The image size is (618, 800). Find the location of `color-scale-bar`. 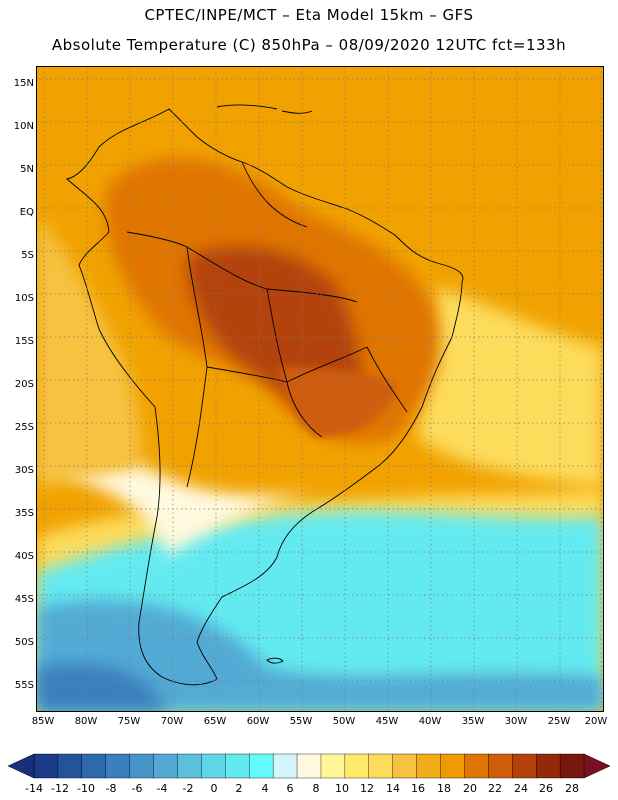

color-scale-bar is located at coordinates (309, 766).